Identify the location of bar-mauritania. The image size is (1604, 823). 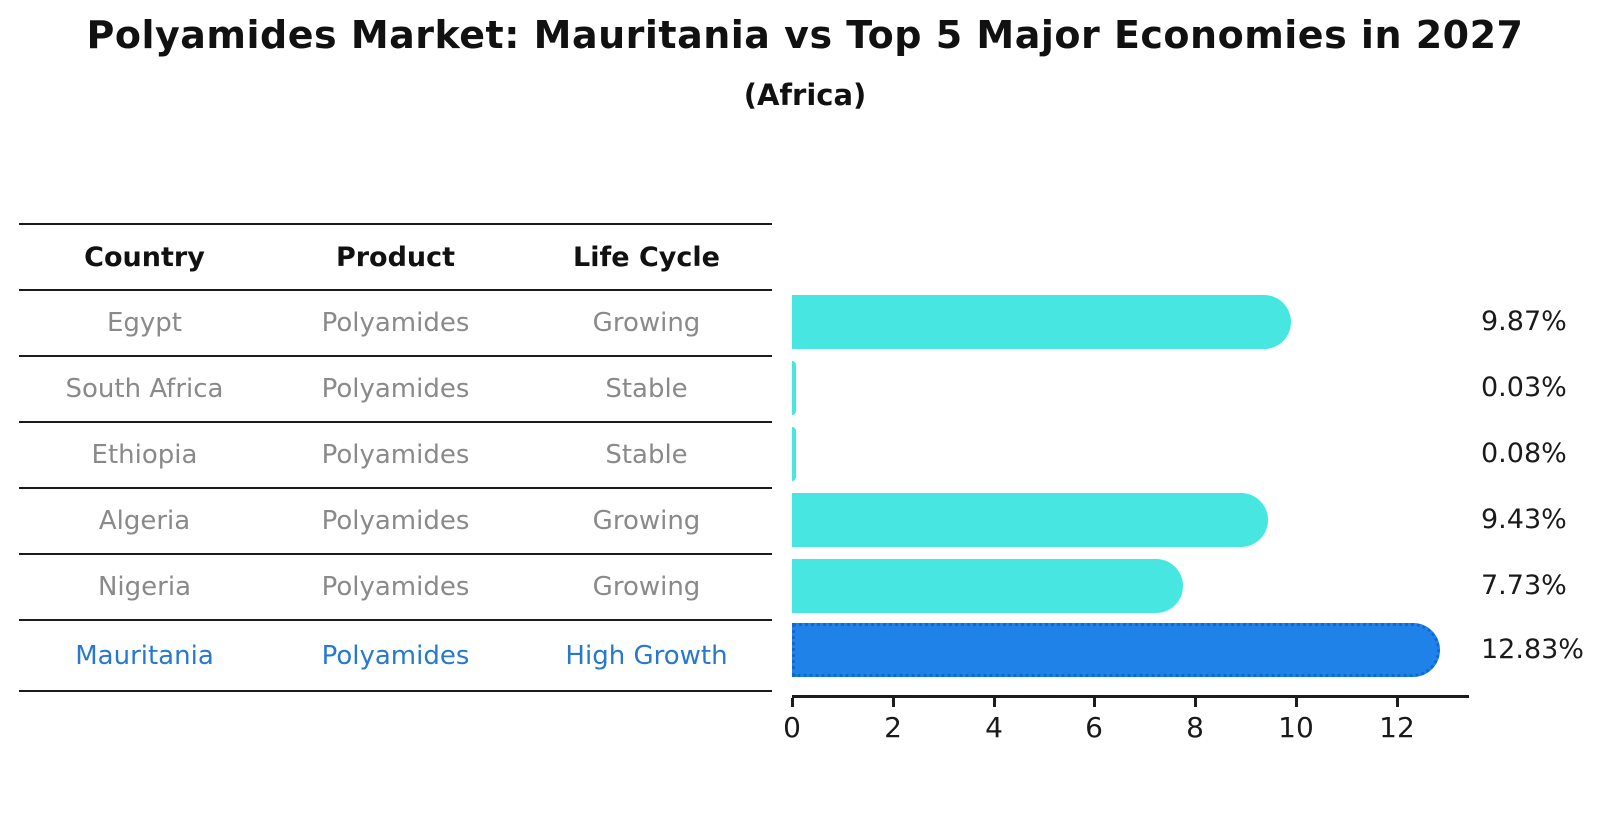
(1116, 650).